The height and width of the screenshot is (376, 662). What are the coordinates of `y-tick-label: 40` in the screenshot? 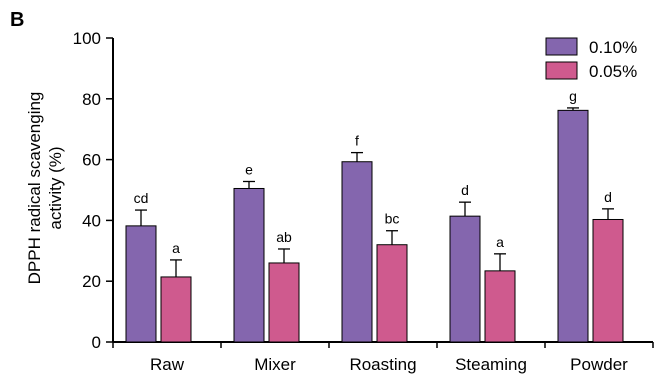 It's located at (91, 220).